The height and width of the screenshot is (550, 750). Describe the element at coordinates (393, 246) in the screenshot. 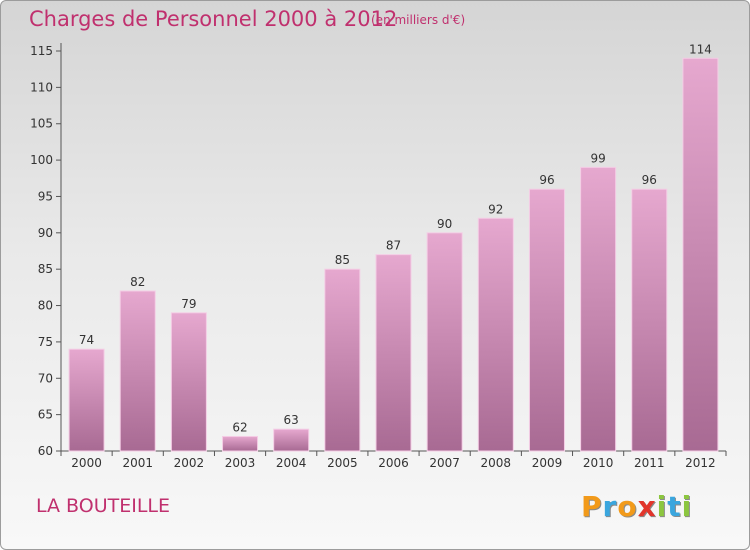

I see `data-label-2006: 87` at that location.